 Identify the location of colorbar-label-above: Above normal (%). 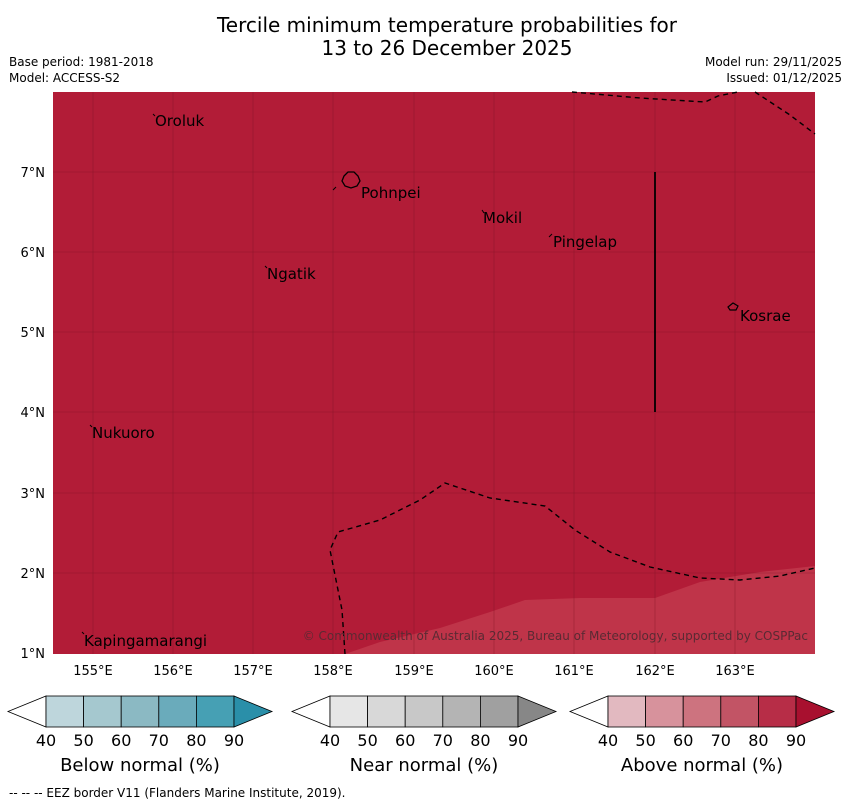
(702, 765).